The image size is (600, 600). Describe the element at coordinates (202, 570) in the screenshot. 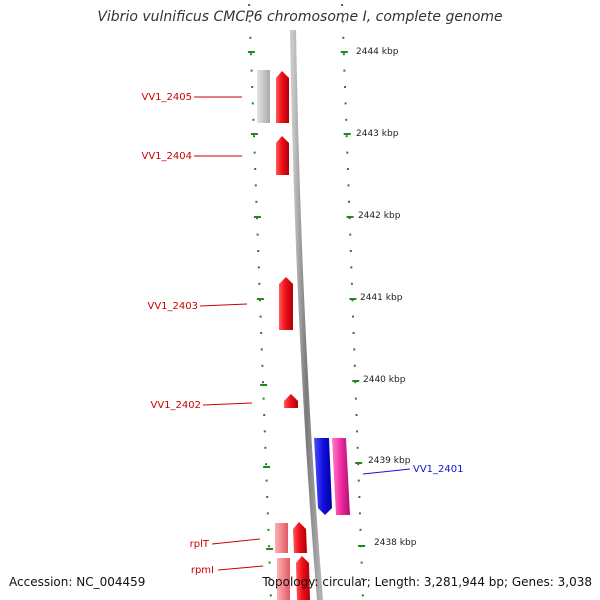

I see `gene-label-rpmi: rpmI` at that location.